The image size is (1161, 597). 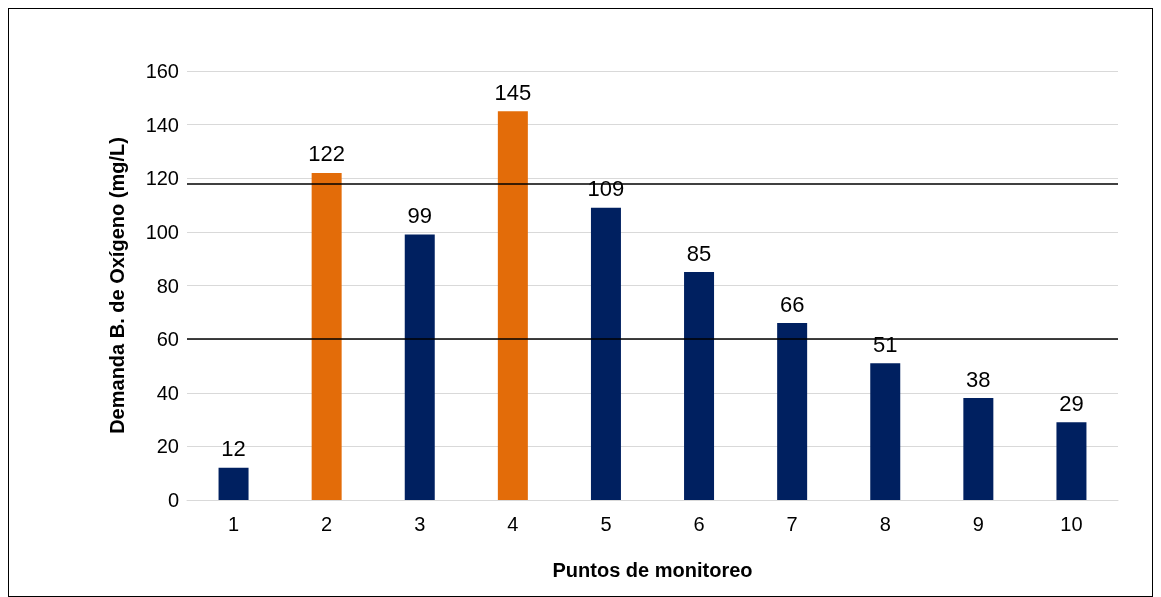 I want to click on x-tick-label: 10, so click(x=1071, y=524).